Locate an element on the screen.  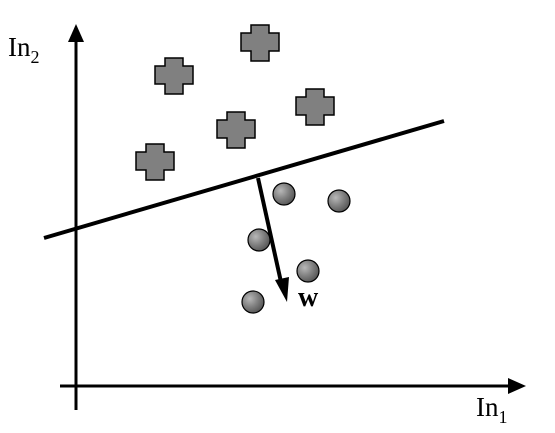
x-axis-label: In1 is located at coordinates (492, 409).